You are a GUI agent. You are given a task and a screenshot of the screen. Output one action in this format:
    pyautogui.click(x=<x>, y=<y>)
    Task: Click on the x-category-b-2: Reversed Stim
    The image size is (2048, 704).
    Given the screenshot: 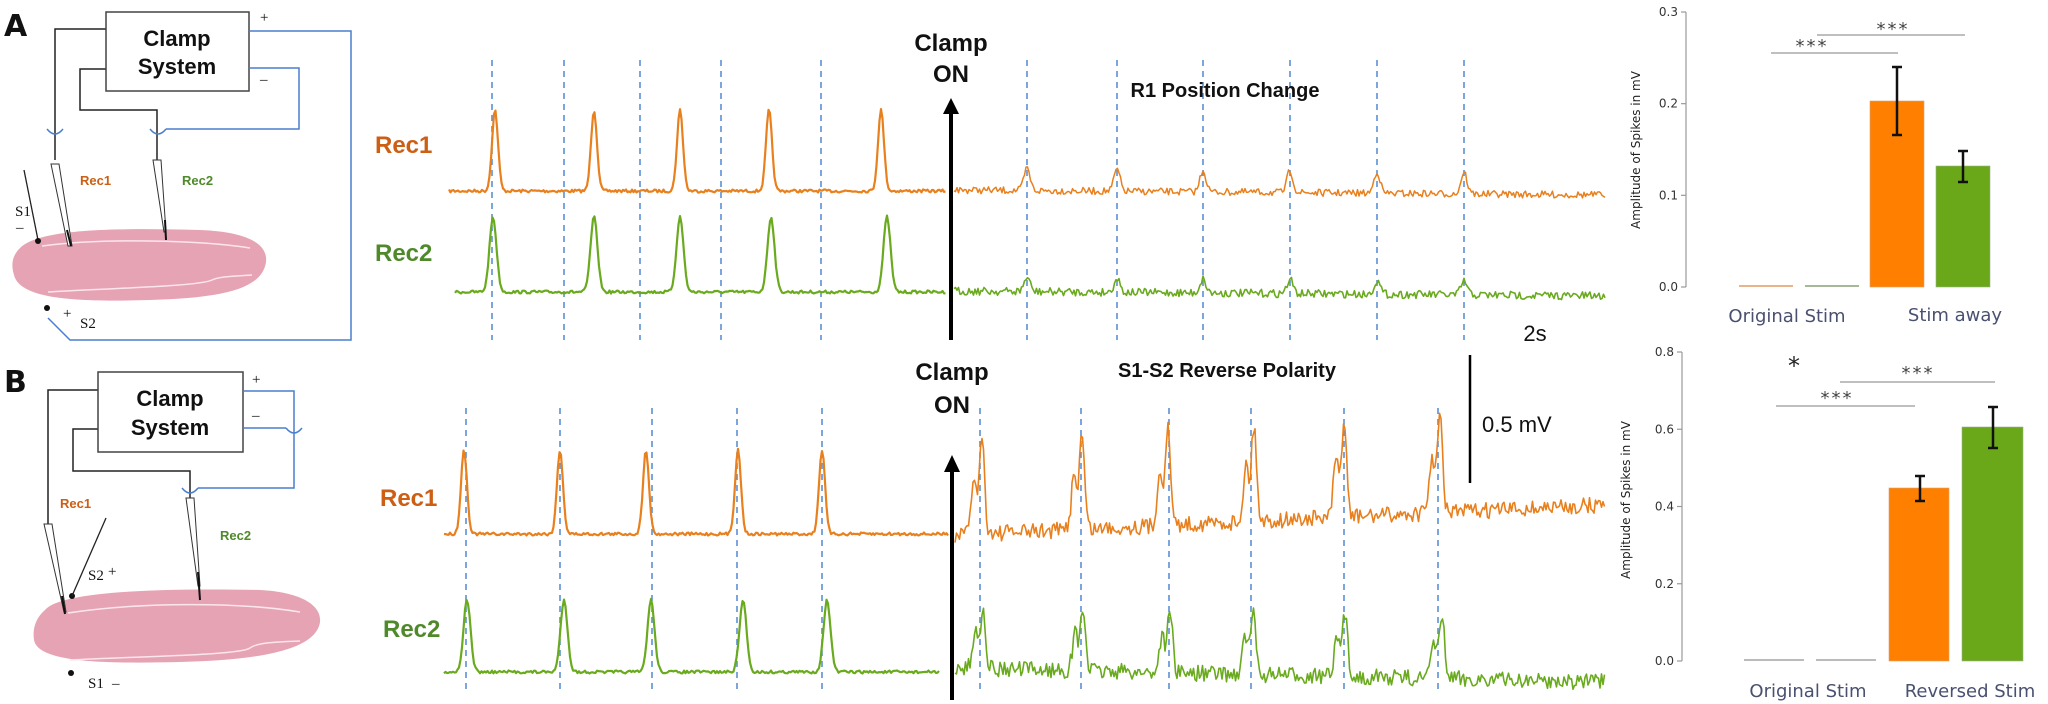 What is the action you would take?
    pyautogui.click(x=1970, y=691)
    